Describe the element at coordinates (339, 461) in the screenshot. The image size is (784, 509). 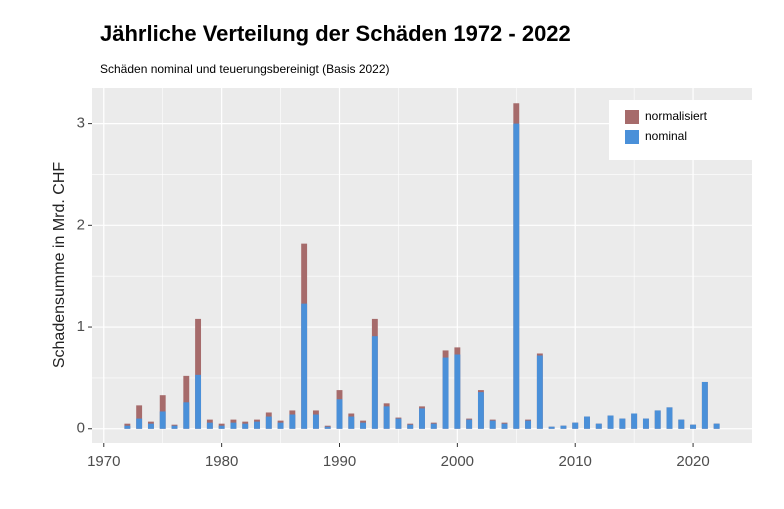
I see `x-tick-label: 1990` at that location.